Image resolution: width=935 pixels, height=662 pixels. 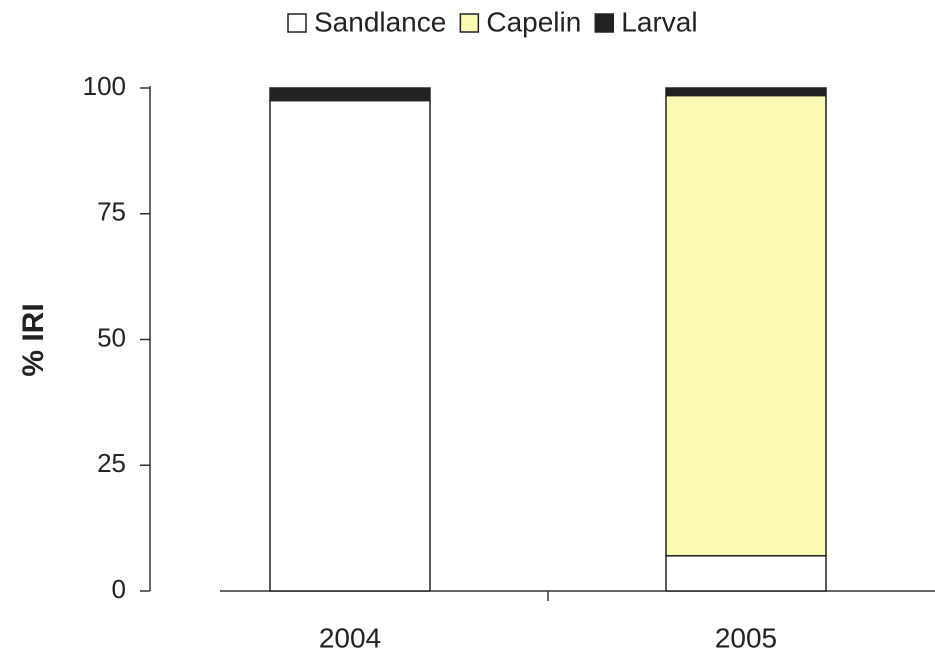 What do you see at coordinates (746, 637) in the screenshot?
I see `x-tick-label: 2005` at bounding box center [746, 637].